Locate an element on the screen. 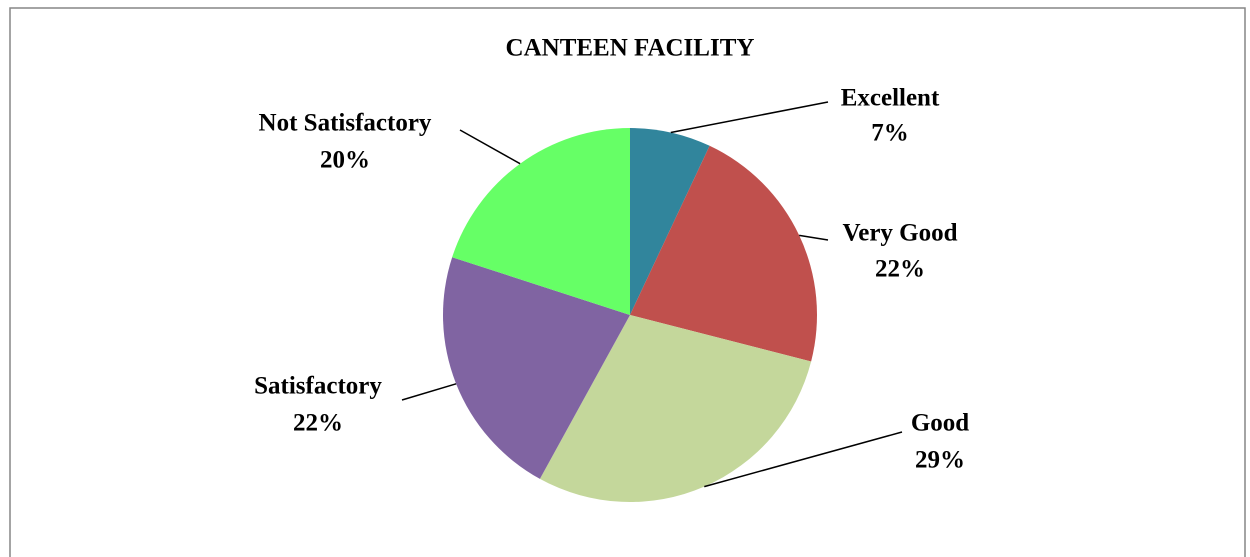 This screenshot has height=557, width=1250. chart-title: CANTEEN FACILITY is located at coordinates (630, 48).